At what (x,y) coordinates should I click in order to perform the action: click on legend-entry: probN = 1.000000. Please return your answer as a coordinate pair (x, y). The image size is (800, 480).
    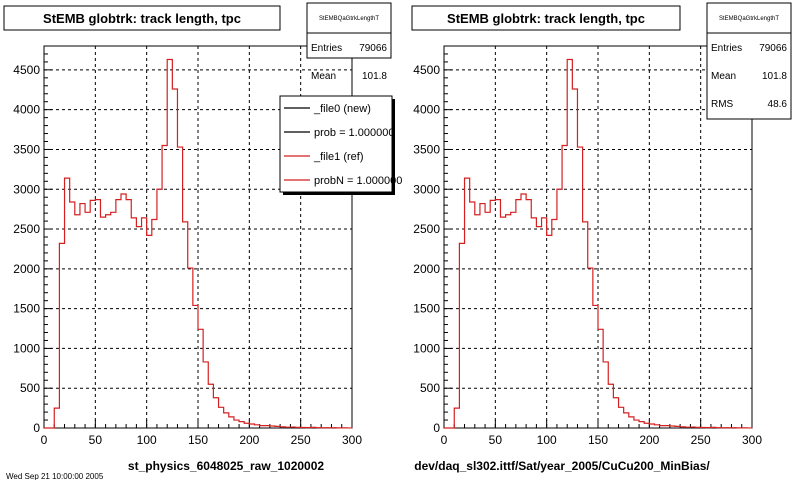
    Looking at the image, I should click on (358, 181).